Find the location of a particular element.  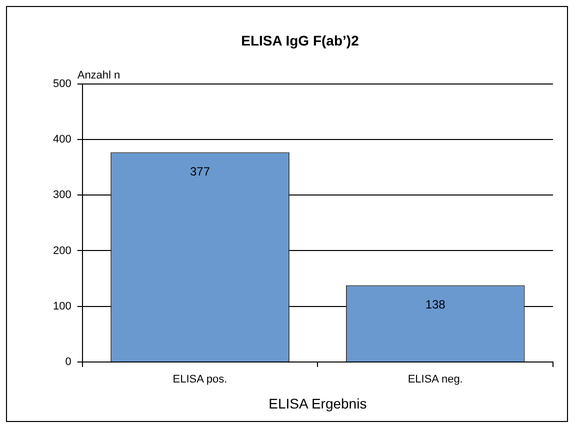

x-tick-label: ELISA neg. is located at coordinates (435, 380).